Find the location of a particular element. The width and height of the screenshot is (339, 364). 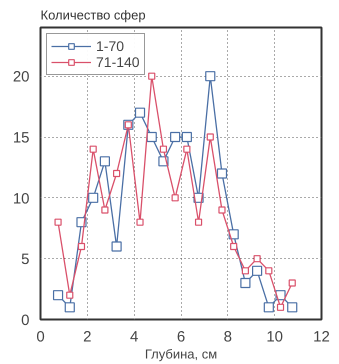

x-tick-label: 12 is located at coordinates (321, 337).